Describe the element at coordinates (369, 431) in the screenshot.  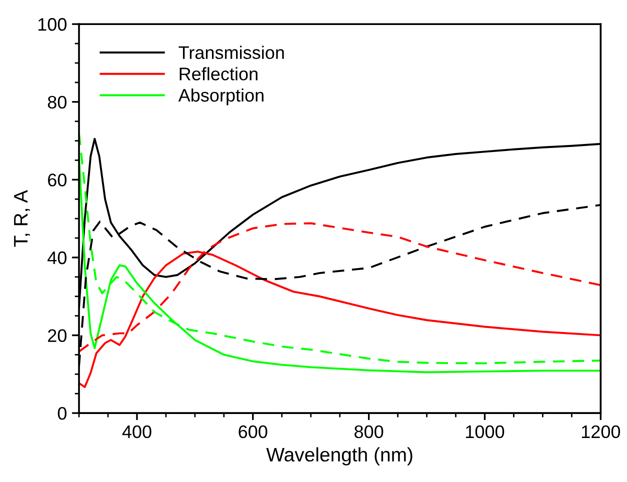
I see `x-tick-label: 800` at that location.